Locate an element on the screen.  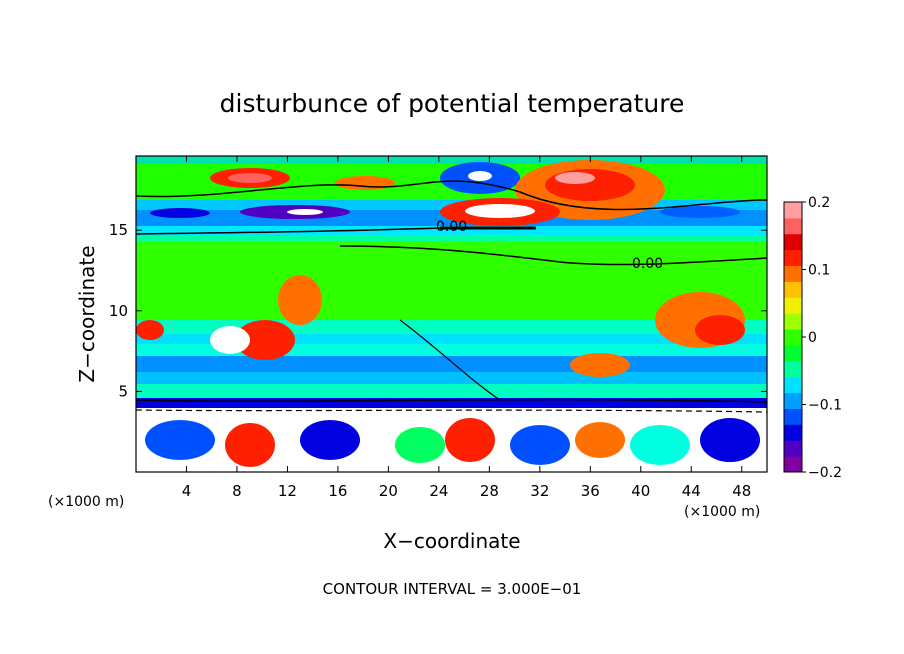
colorbar-tick-label: 0.1 is located at coordinates (819, 271).